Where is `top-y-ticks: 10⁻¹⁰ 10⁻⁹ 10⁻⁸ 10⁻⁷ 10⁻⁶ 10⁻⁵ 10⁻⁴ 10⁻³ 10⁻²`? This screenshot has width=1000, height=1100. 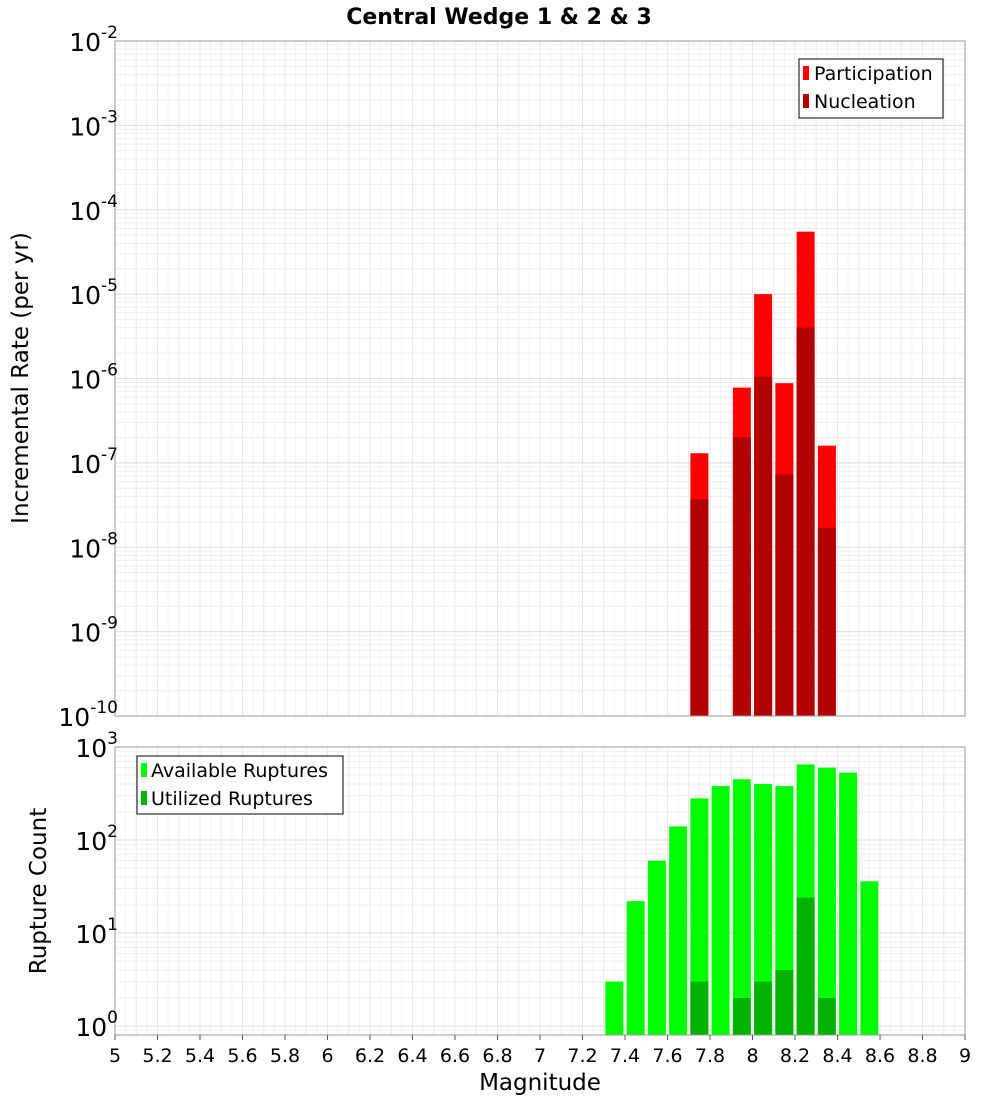 top-y-ticks: 10⁻¹⁰ 10⁻⁹ 10⁻⁸ 10⁻⁷ 10⁻⁶ 10⁻⁵ 10⁻⁴ 10⁻³ 10⁻² is located at coordinates (88, 377).